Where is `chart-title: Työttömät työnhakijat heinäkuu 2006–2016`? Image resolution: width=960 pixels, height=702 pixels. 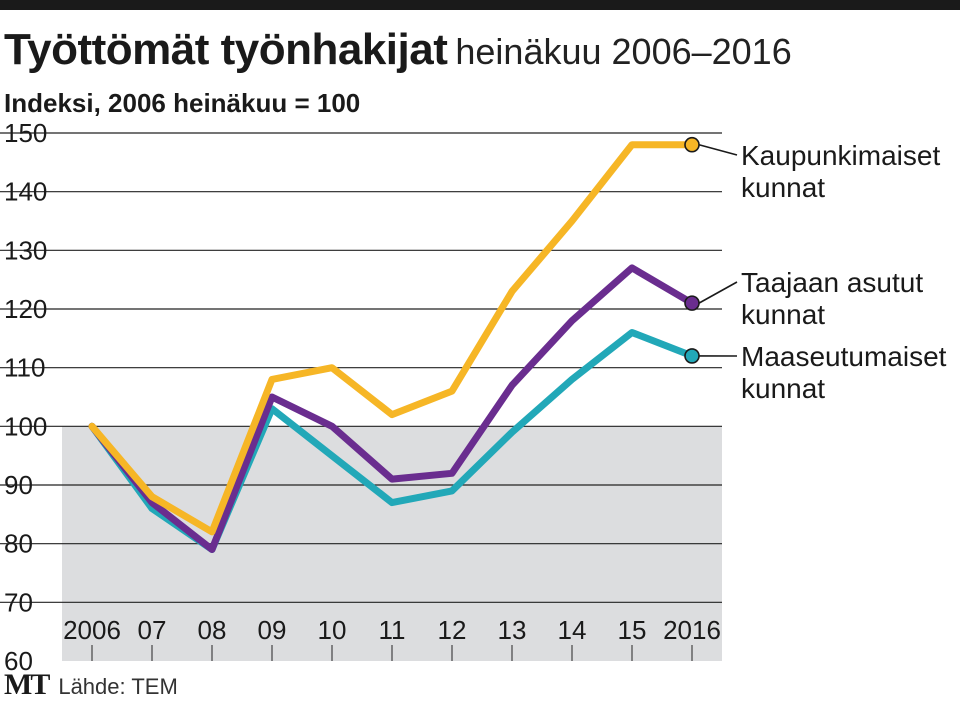
chart-title: Työttömät työnhakijat heinäkuu 2006–2016 is located at coordinates (398, 50).